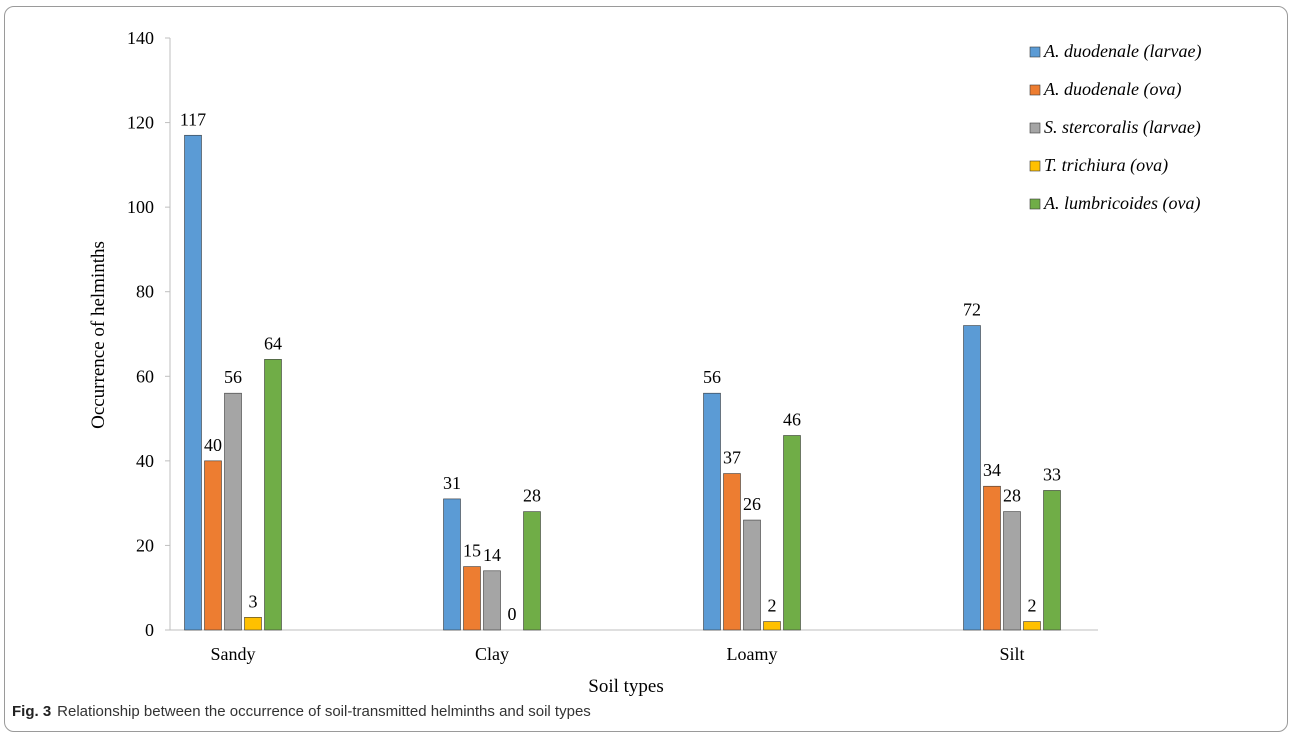  What do you see at coordinates (1011, 654) in the screenshot?
I see `x-tick-label: Silt` at bounding box center [1011, 654].